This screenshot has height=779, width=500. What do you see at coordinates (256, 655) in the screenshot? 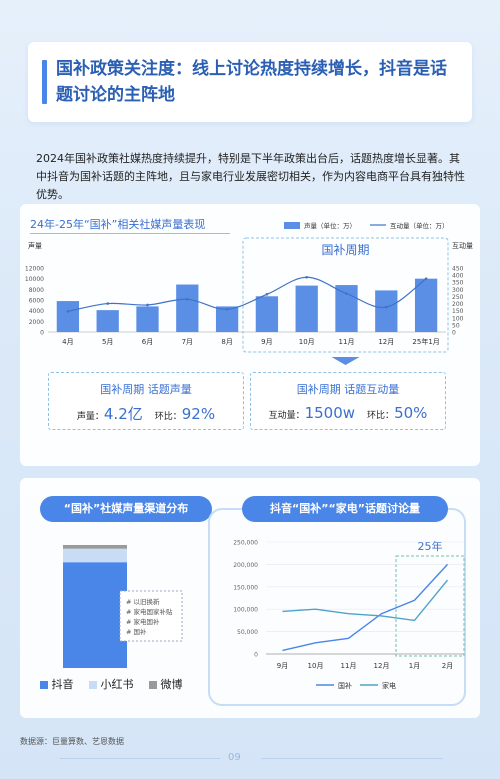
I see `y-tick-0: 0` at bounding box center [256, 655].